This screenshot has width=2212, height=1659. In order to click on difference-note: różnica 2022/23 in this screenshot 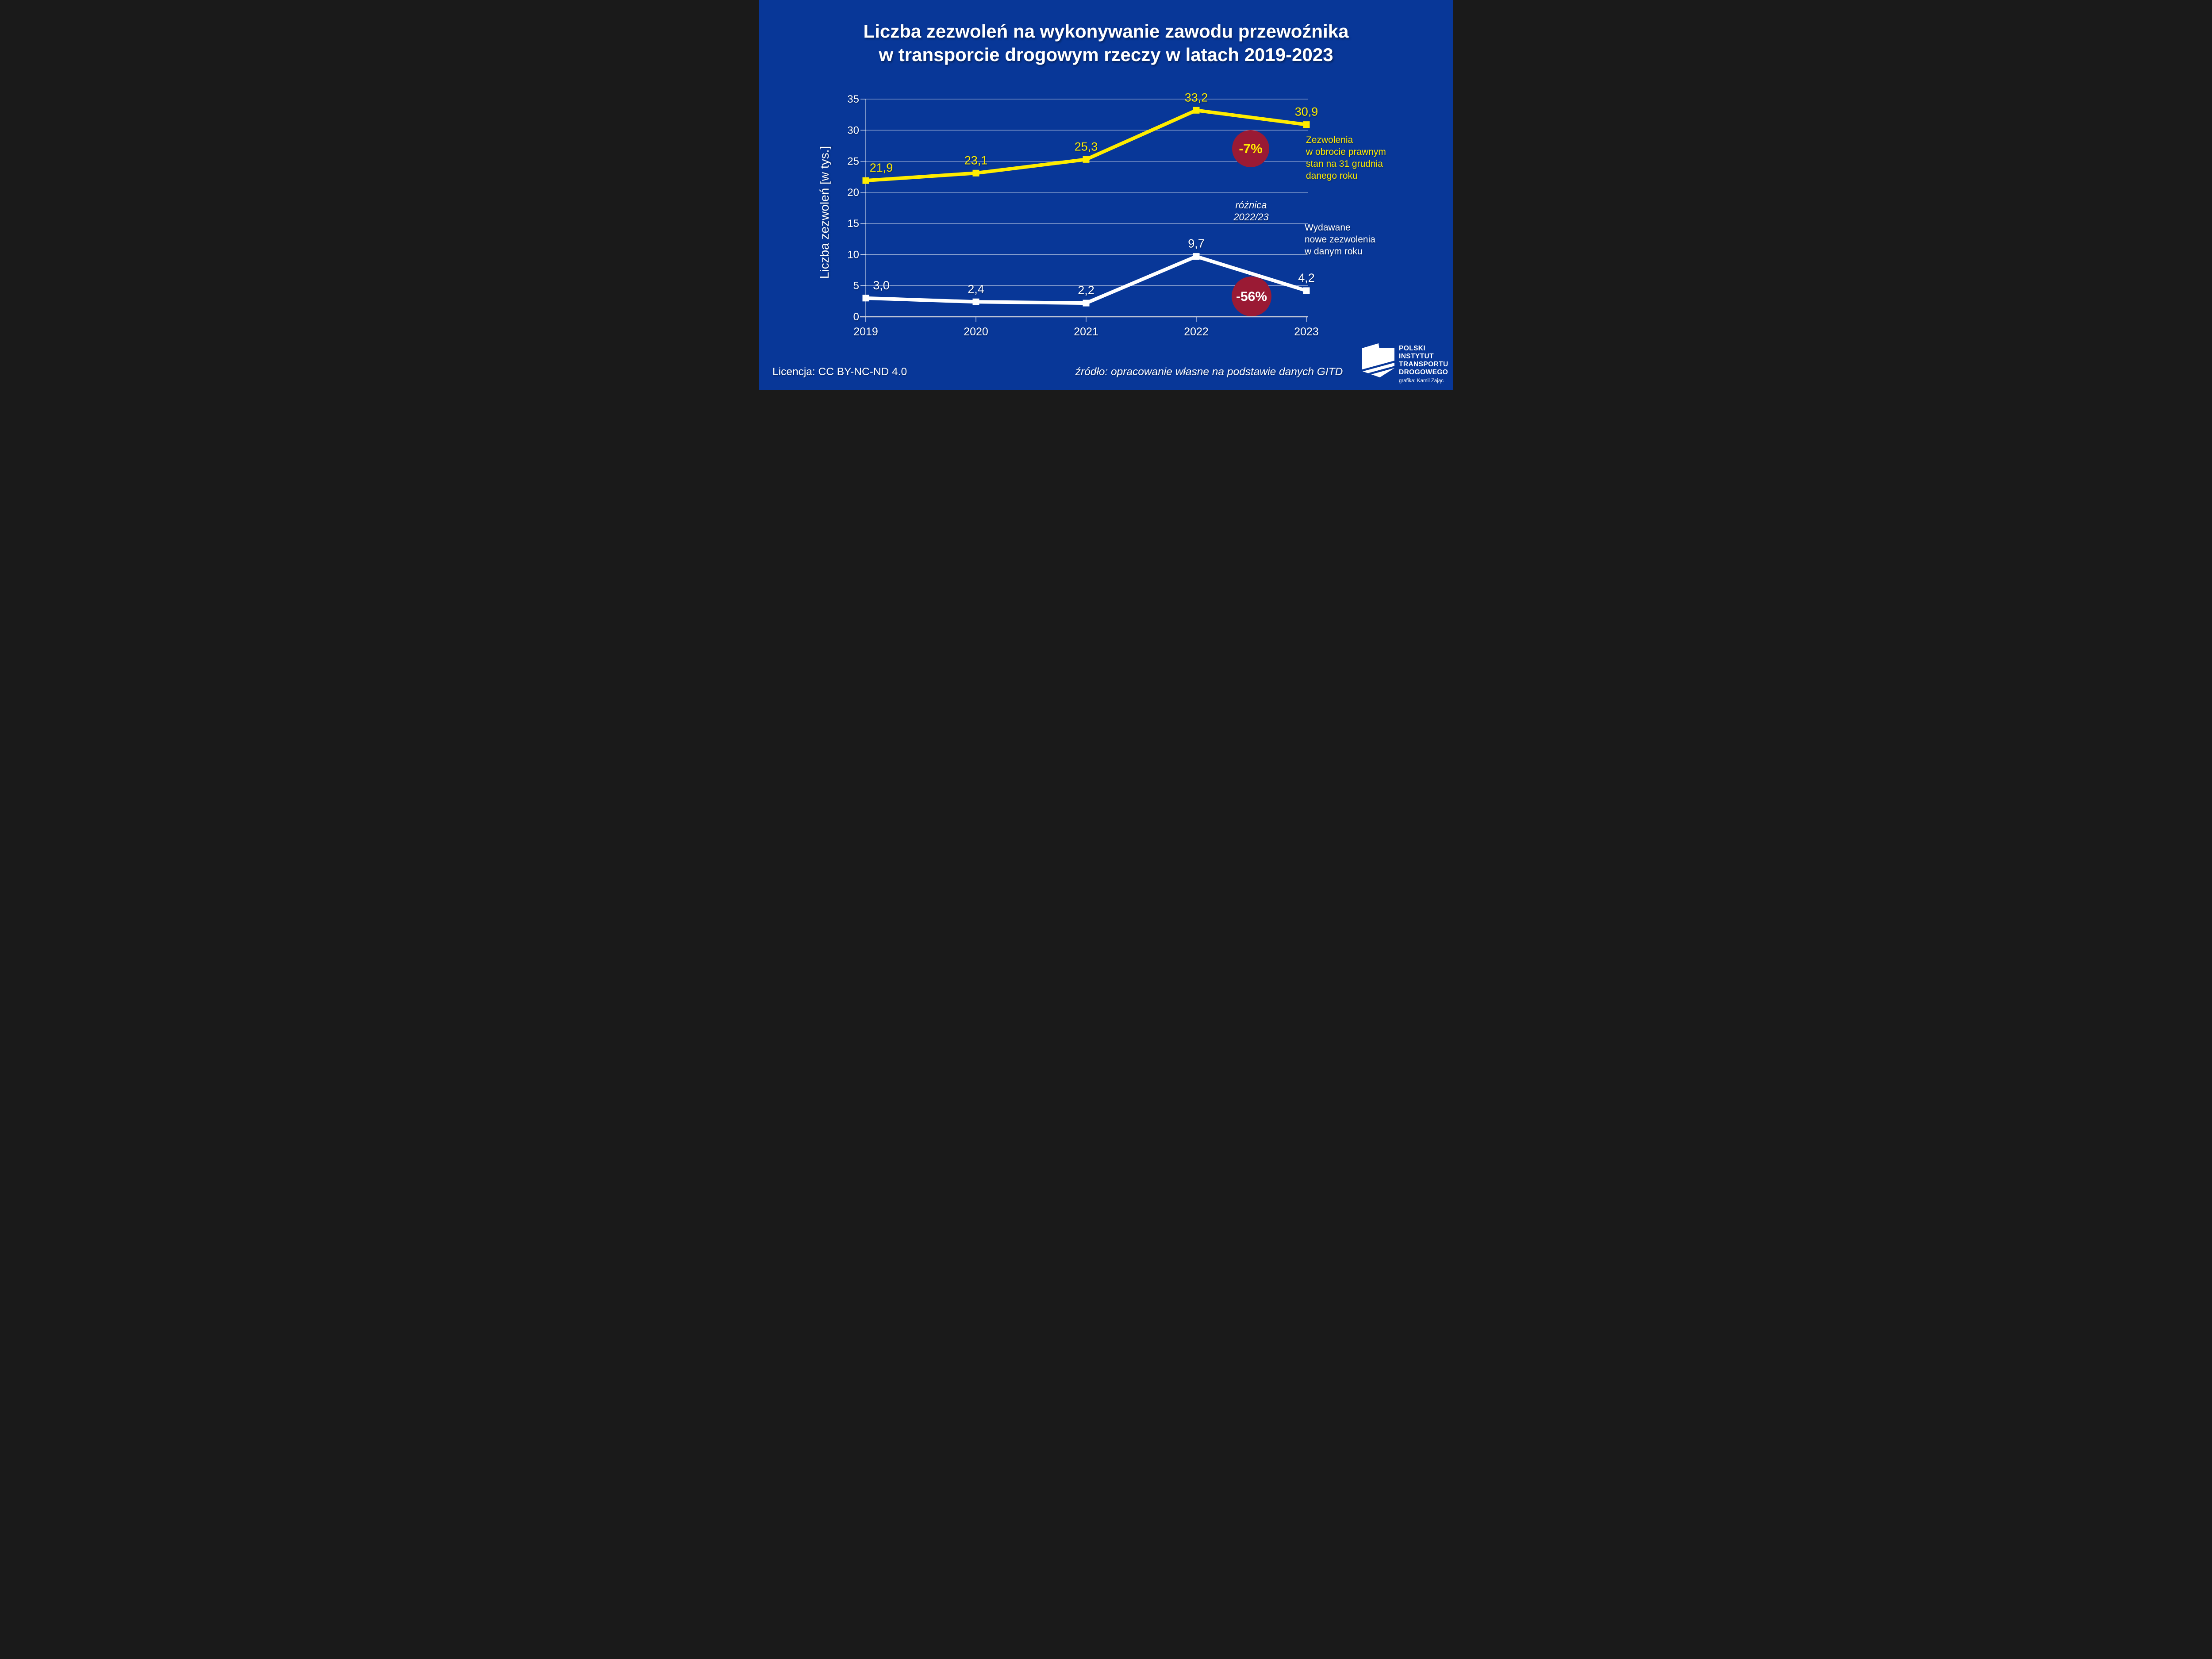, I will do `click(1251, 211)`.